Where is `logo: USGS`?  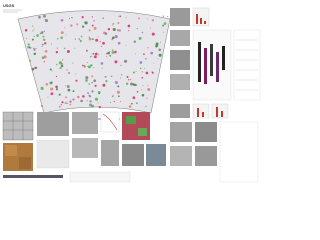 logo: USGS is located at coordinates (9, 5).